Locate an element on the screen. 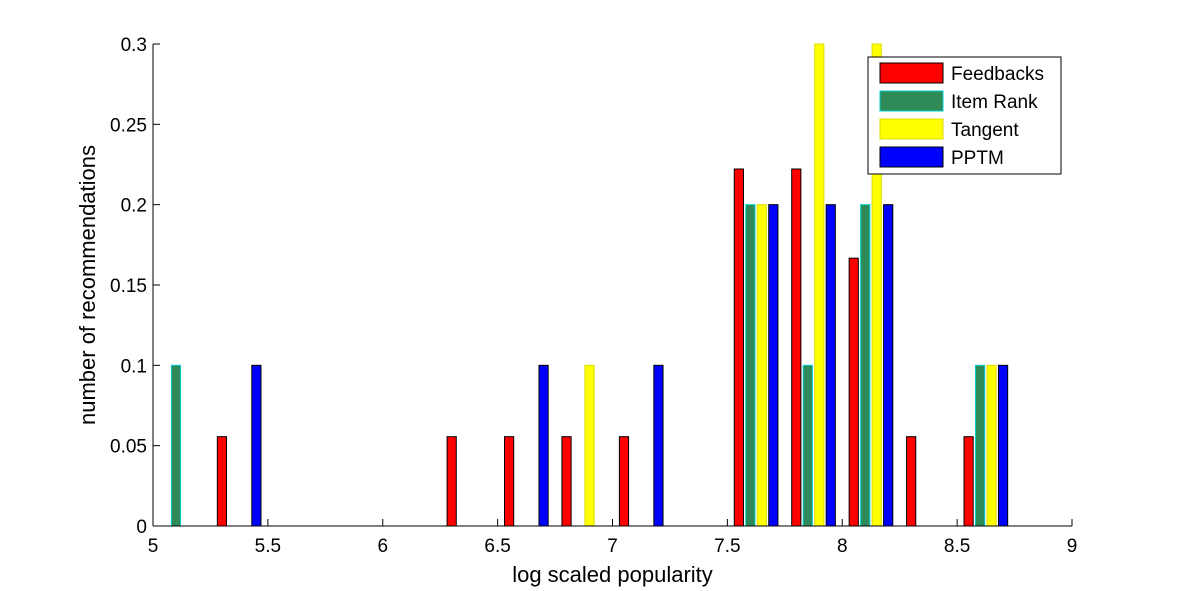  y-tick-label: 0 is located at coordinates (141, 527).